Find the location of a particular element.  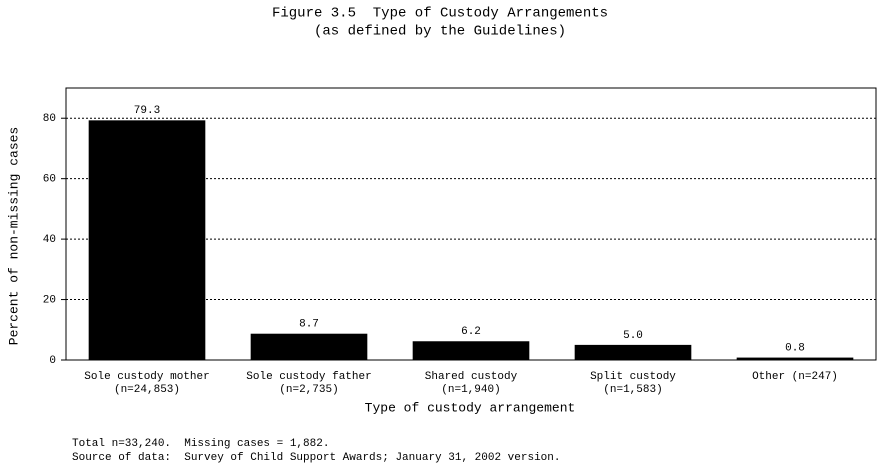

x-tick-count: (n=24,853) is located at coordinates (147, 390).